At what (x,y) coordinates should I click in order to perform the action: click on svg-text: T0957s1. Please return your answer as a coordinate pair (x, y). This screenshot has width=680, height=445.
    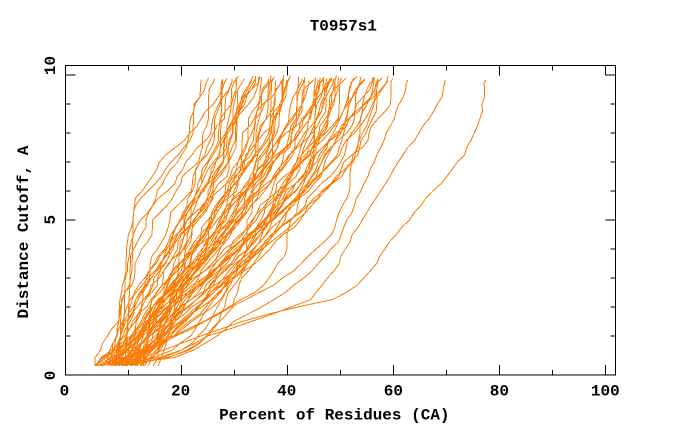
    Looking at the image, I should click on (343, 27).